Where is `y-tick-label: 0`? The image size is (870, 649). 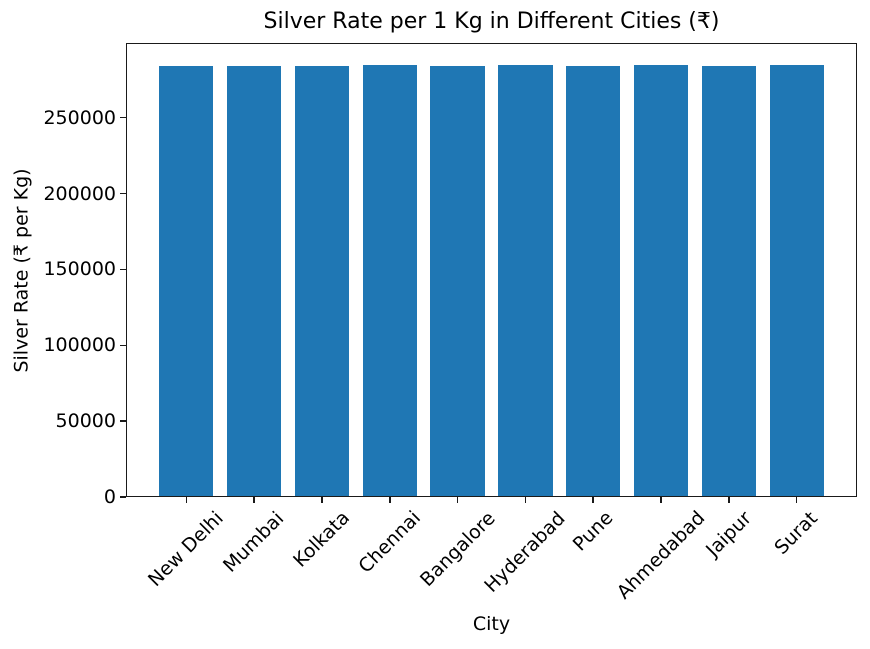 y-tick-label: 0 is located at coordinates (109, 497).